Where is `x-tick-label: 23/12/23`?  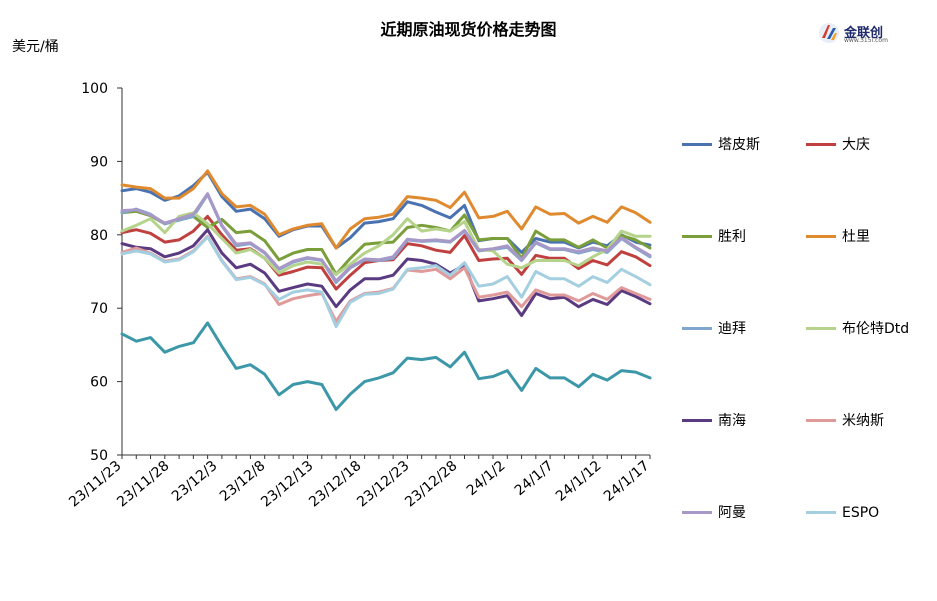 x-tick-label: 23/12/23 is located at coordinates (383, 484).